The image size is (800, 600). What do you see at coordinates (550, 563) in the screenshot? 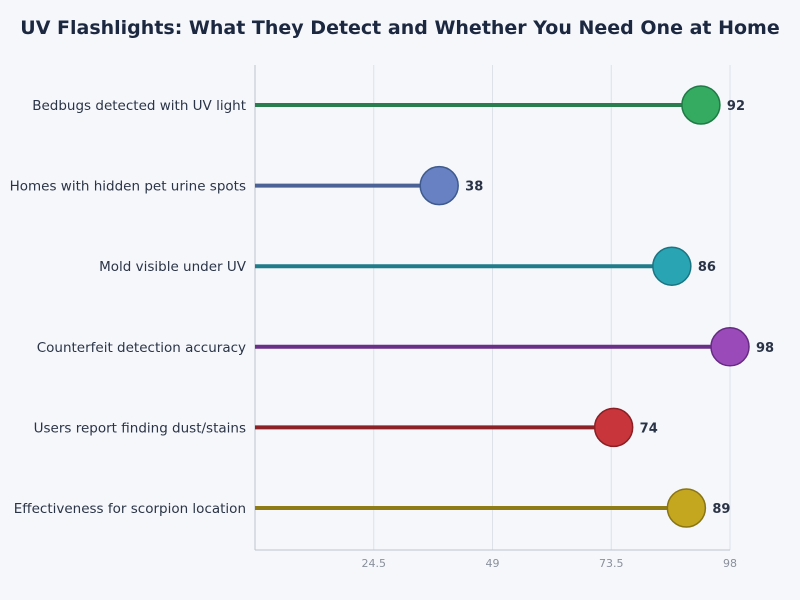
I see `x-tick-labels: 24.5 49 73.5 98` at bounding box center [550, 563].